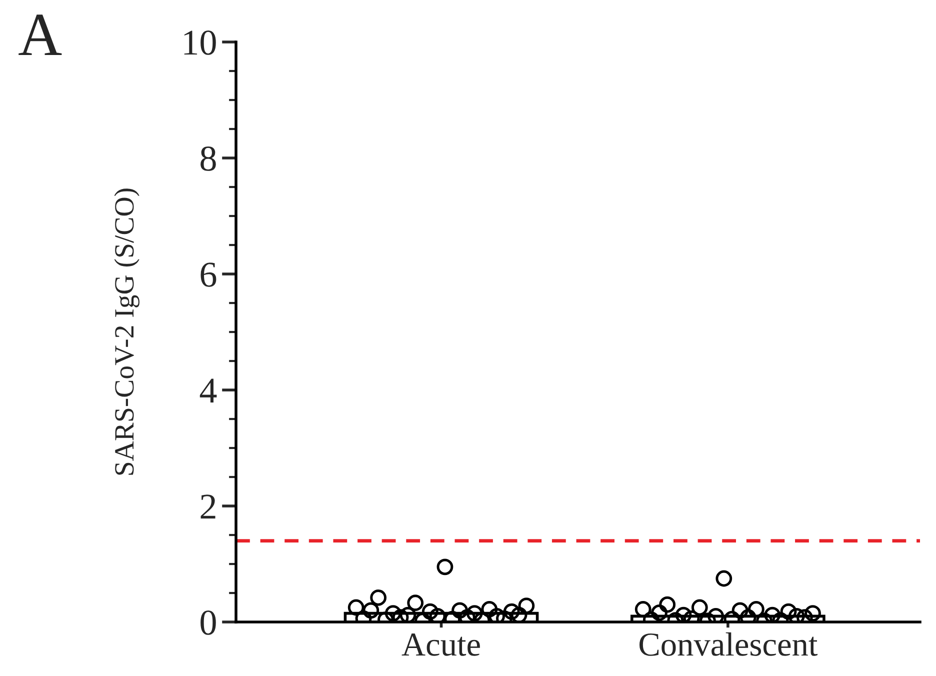 The width and height of the screenshot is (936, 676). What do you see at coordinates (127, 331) in the screenshot?
I see `y-axis-title: SARS-CoV-2 IgG (S/CO)` at bounding box center [127, 331].